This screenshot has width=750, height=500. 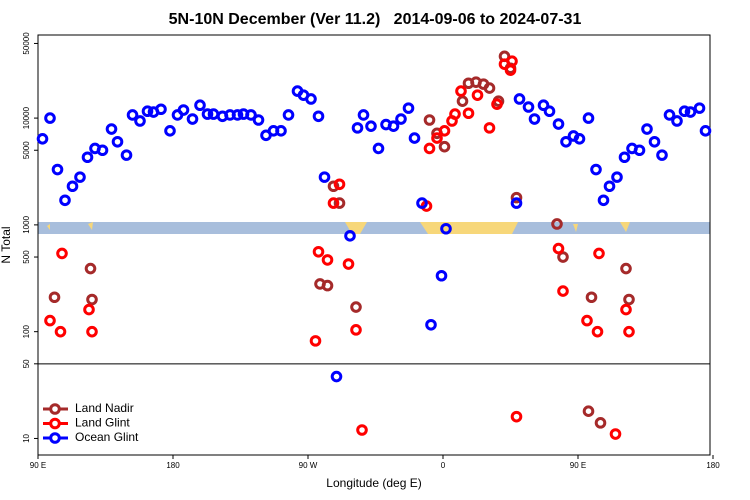 I want to click on ocean-strip, so click(x=374, y=228).